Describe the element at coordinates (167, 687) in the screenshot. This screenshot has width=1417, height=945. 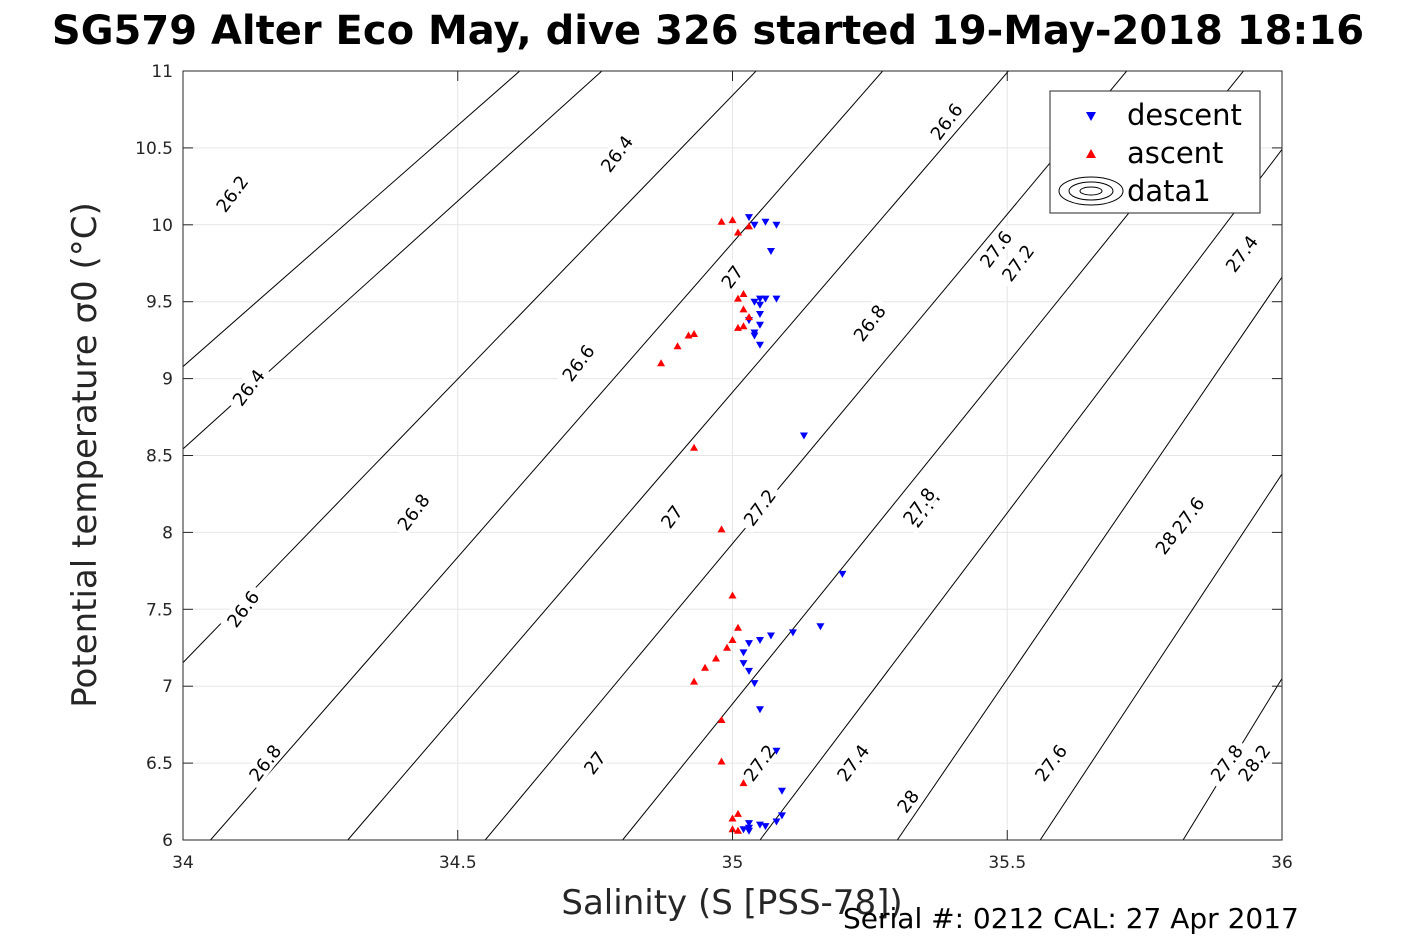
I see `y-tick-label: 7` at that location.